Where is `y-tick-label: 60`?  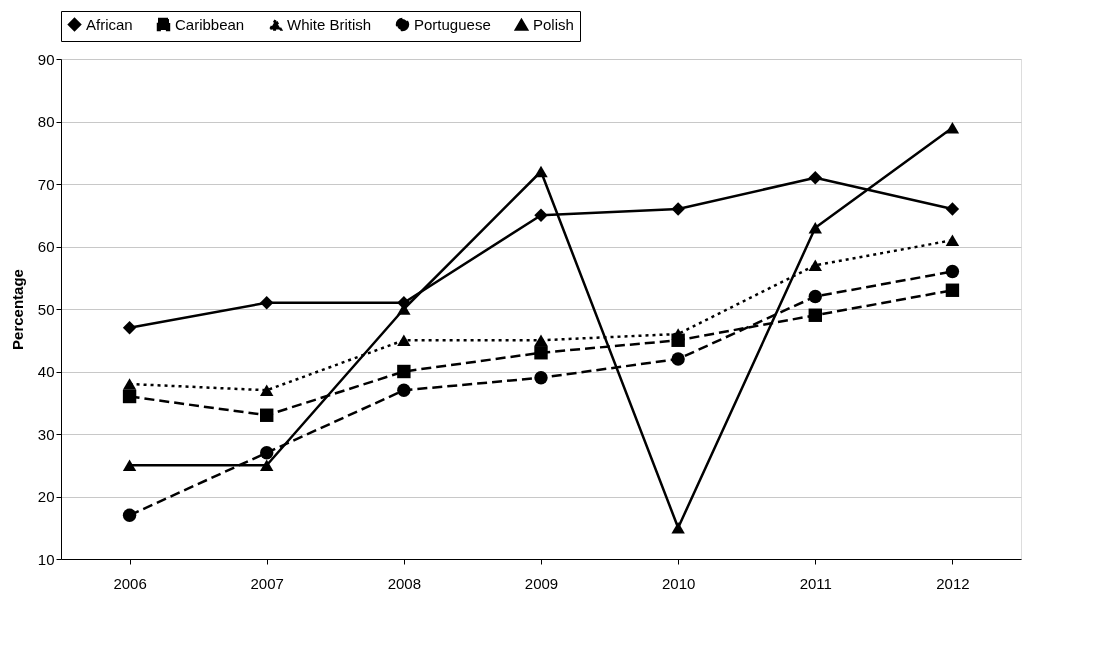 y-tick-label: 60 is located at coordinates (46, 246).